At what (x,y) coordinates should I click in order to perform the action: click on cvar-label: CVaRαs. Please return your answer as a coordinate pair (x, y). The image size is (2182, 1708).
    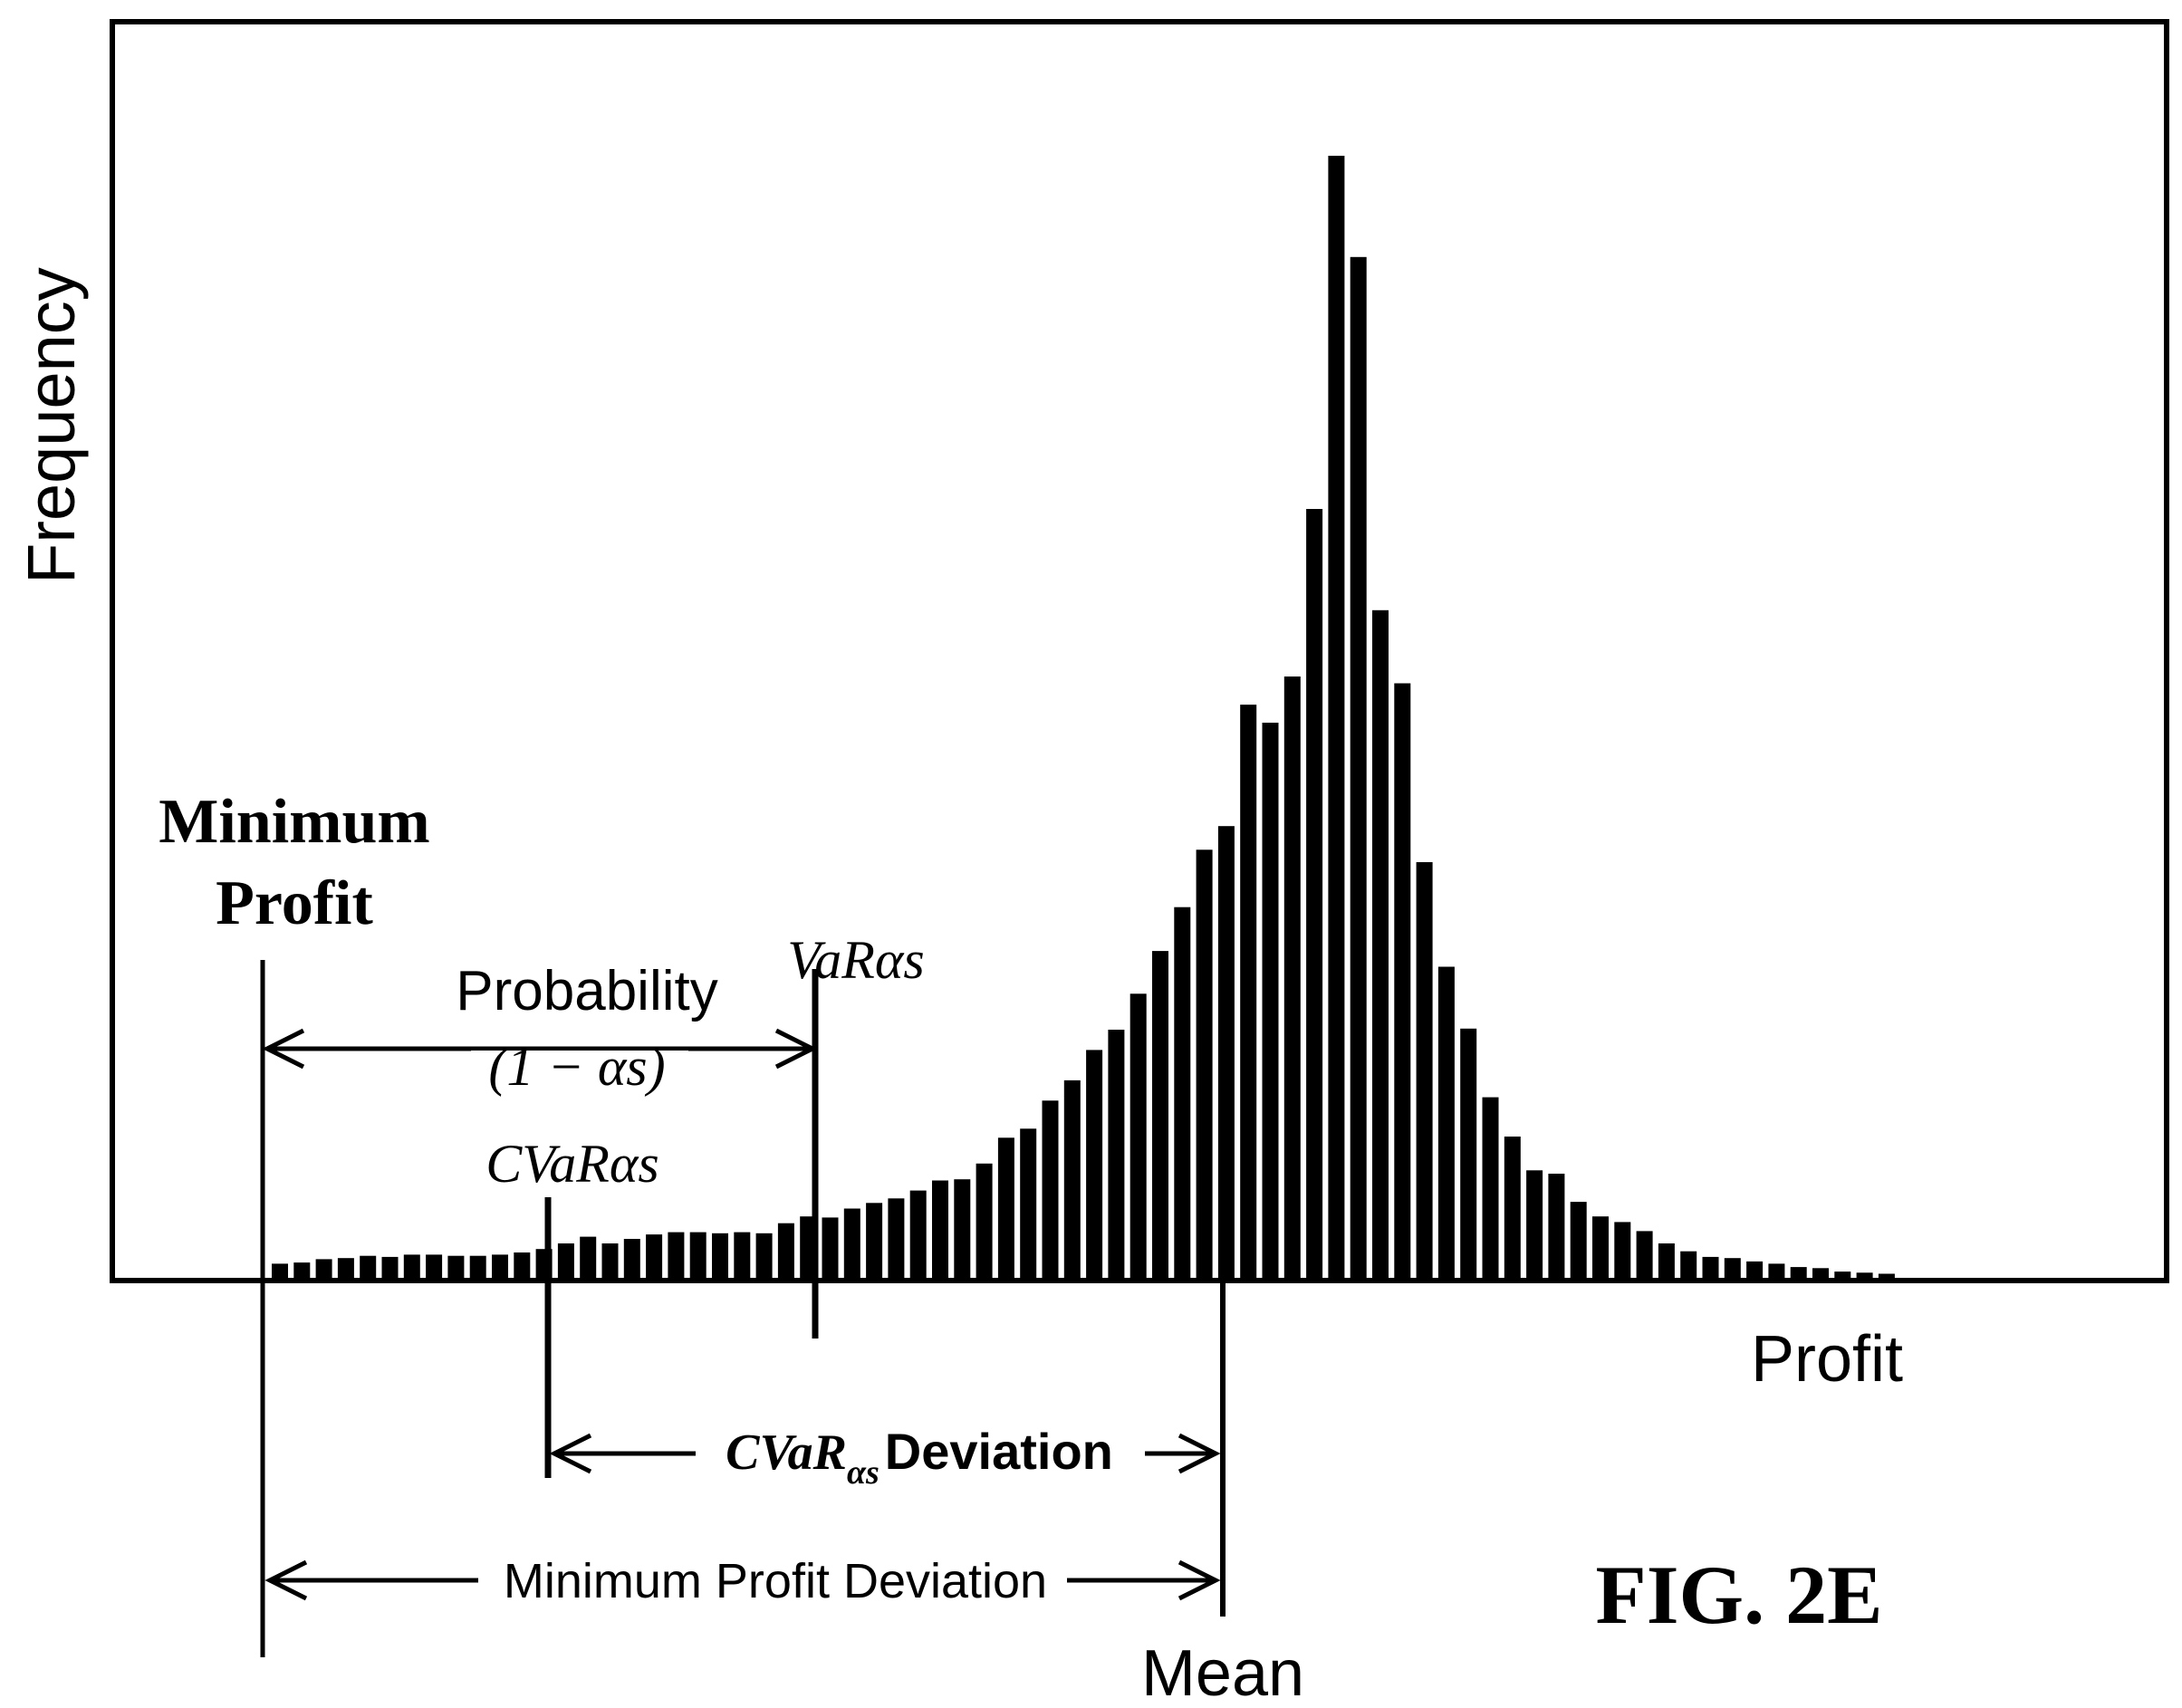
    Looking at the image, I should click on (572, 1164).